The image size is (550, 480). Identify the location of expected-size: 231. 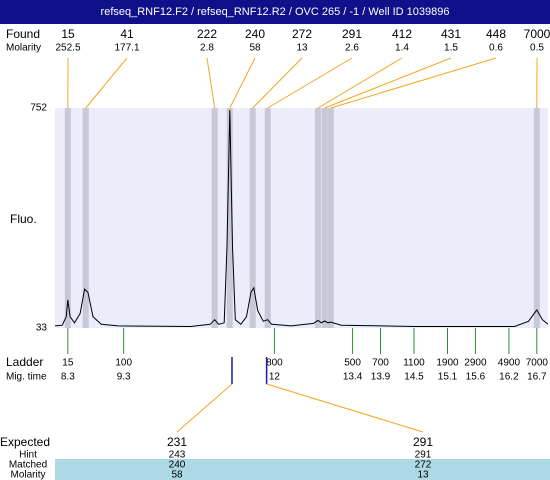
(177, 442).